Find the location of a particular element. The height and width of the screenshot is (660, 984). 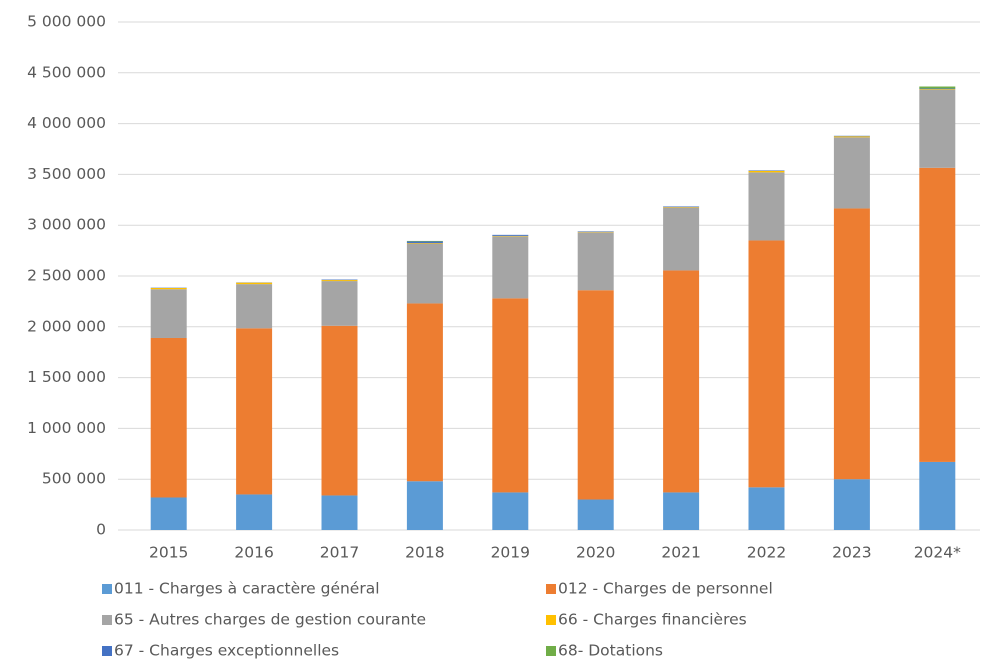

x-tick-label: 2016 is located at coordinates (253, 553).